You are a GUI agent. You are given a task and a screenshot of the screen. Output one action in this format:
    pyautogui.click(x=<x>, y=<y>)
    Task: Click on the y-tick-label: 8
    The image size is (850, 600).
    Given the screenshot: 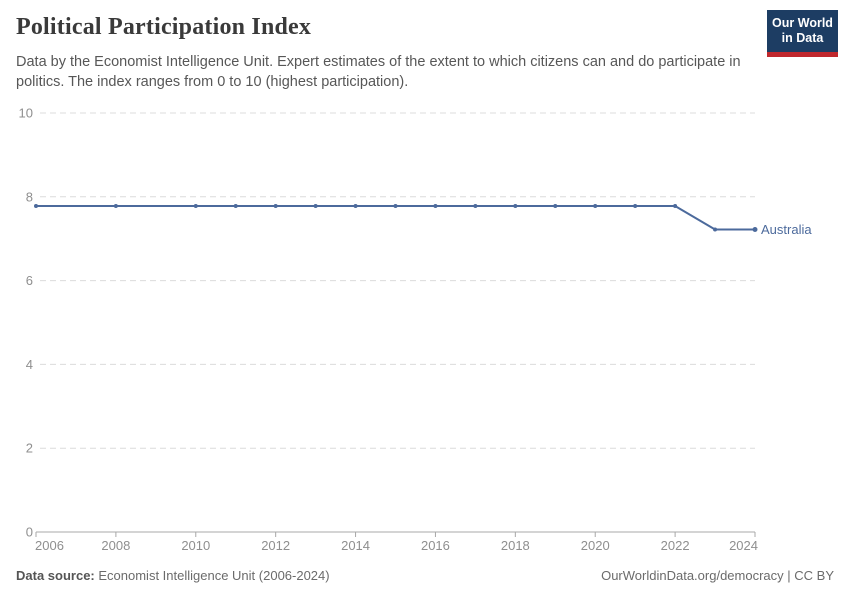 What is the action you would take?
    pyautogui.click(x=29, y=196)
    